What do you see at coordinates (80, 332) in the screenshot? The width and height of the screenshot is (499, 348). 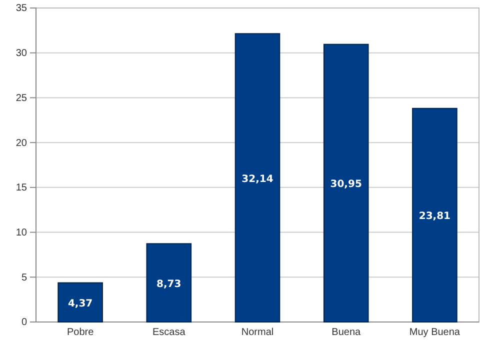 I see `x-tick-label: Pobre` at bounding box center [80, 332].